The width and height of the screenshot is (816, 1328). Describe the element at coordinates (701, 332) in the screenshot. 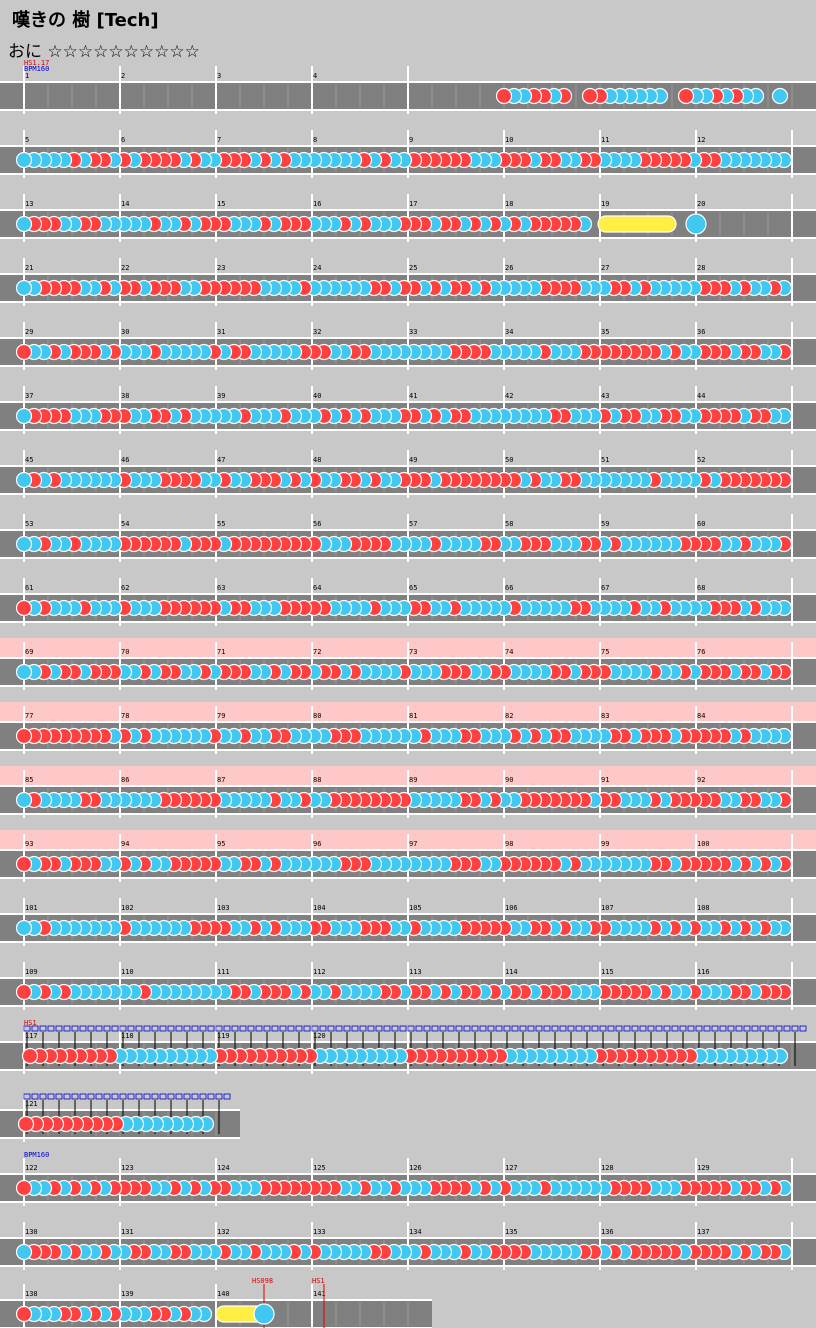

I see `measure-number: 36` at that location.